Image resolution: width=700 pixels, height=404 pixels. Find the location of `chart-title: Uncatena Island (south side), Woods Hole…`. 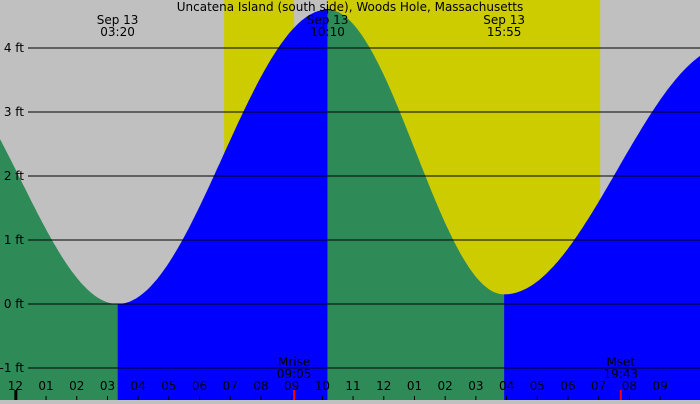

chart-title: Uncatena Island (south side), Woods Hole… is located at coordinates (350, 7).